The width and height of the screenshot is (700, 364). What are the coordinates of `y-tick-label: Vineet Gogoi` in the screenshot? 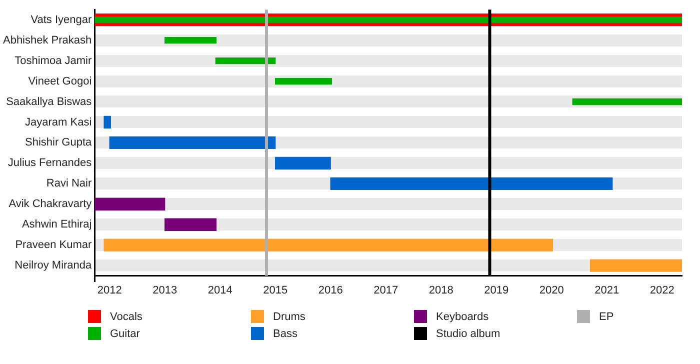 It's located at (60, 81).